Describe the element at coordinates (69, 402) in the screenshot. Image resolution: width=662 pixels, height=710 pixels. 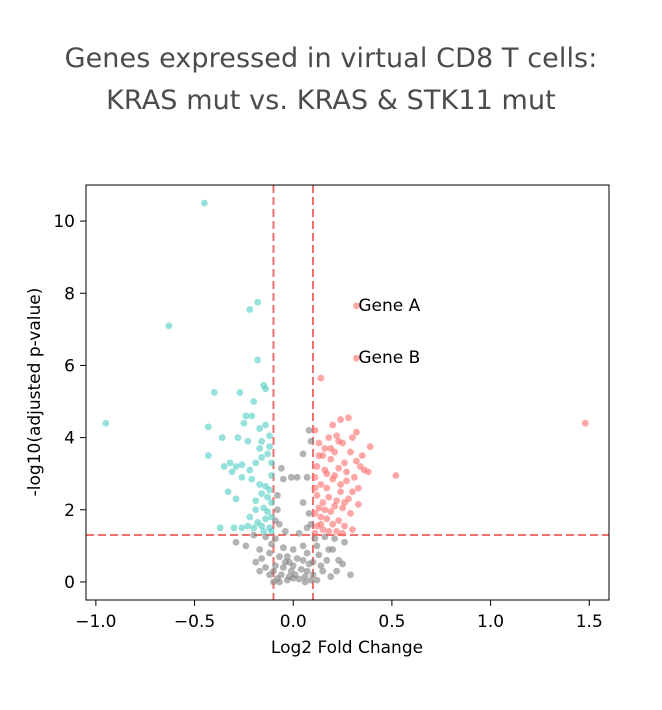
I see `y-axis-ticks: 0 2 4 6 8 10` at that location.